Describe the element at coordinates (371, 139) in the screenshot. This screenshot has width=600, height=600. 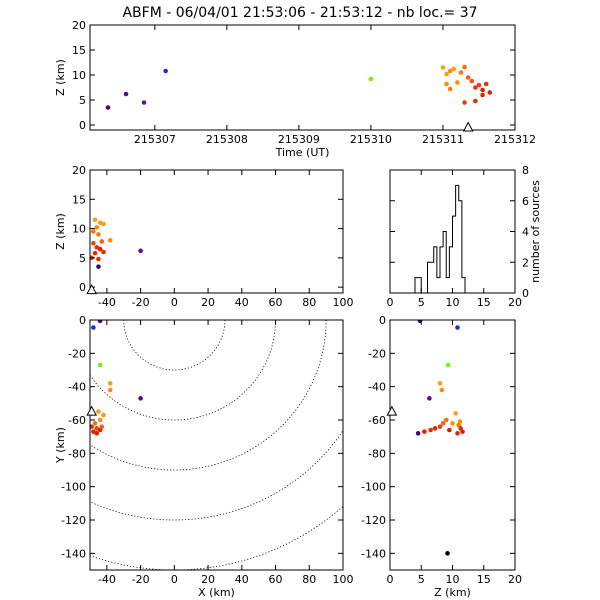
I see `x-tick-label: 215310` at that location.